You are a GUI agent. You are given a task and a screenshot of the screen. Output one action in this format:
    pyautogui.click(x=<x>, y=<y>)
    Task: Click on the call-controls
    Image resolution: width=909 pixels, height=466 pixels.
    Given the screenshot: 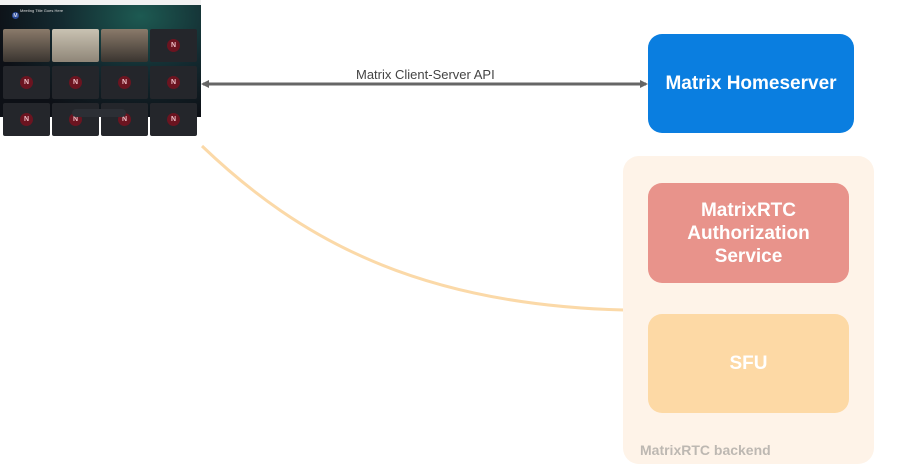 What is the action you would take?
    pyautogui.click(x=99, y=113)
    